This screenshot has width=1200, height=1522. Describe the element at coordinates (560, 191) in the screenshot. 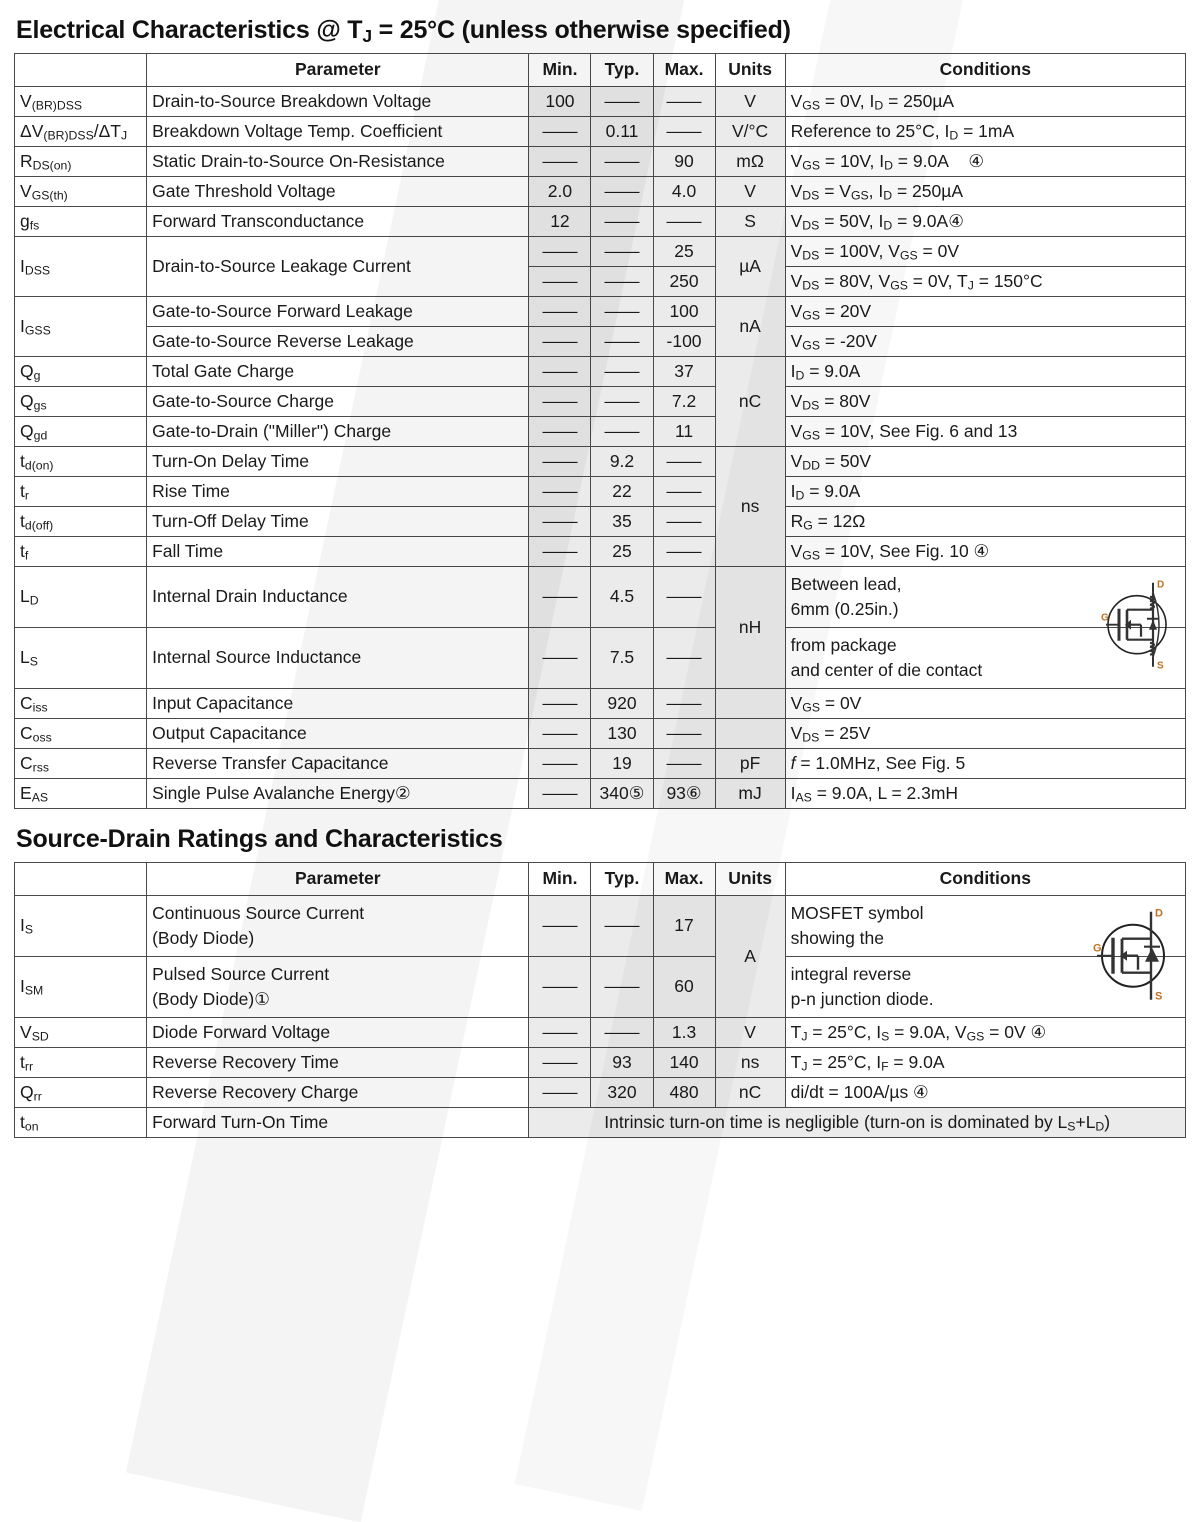

I see `row-min: 2.0` at that location.